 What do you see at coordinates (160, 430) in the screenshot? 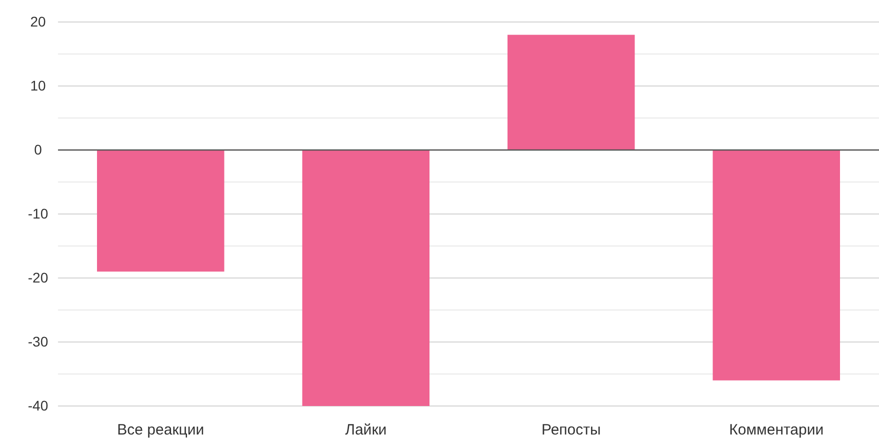
I see `x-tick-label: Все реакции` at bounding box center [160, 430].